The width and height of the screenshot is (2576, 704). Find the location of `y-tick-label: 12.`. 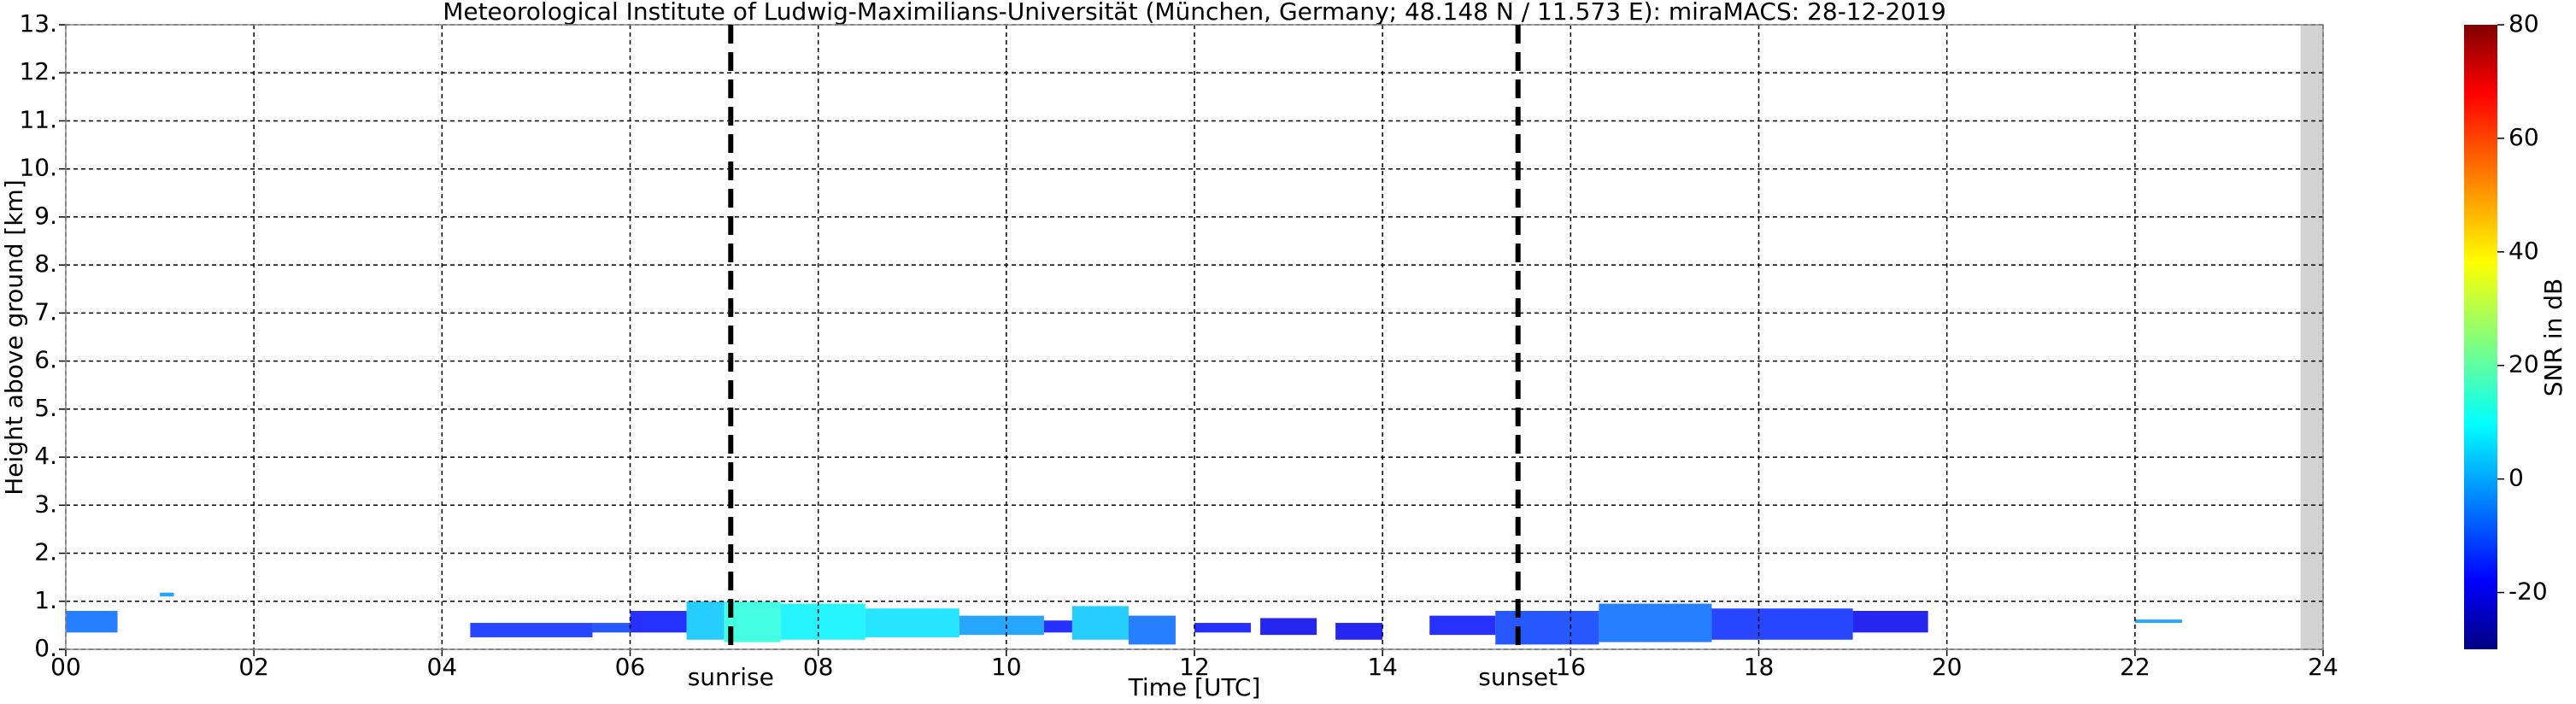

y-tick-label: 12. is located at coordinates (38, 71).